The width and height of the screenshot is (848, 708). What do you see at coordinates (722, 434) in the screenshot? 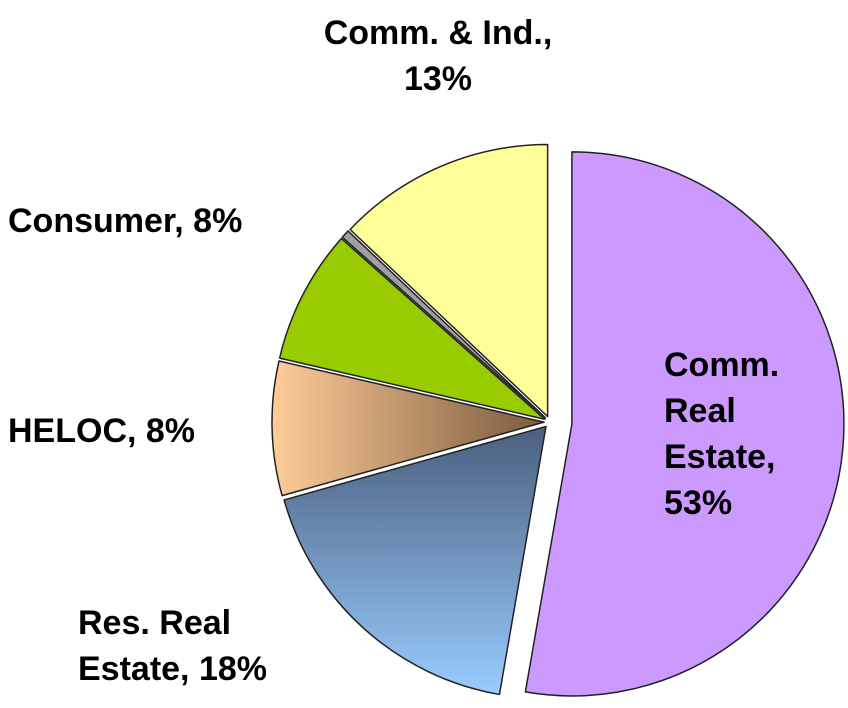
I see `slice-label: Comm. Real Estate, 53%` at bounding box center [722, 434].